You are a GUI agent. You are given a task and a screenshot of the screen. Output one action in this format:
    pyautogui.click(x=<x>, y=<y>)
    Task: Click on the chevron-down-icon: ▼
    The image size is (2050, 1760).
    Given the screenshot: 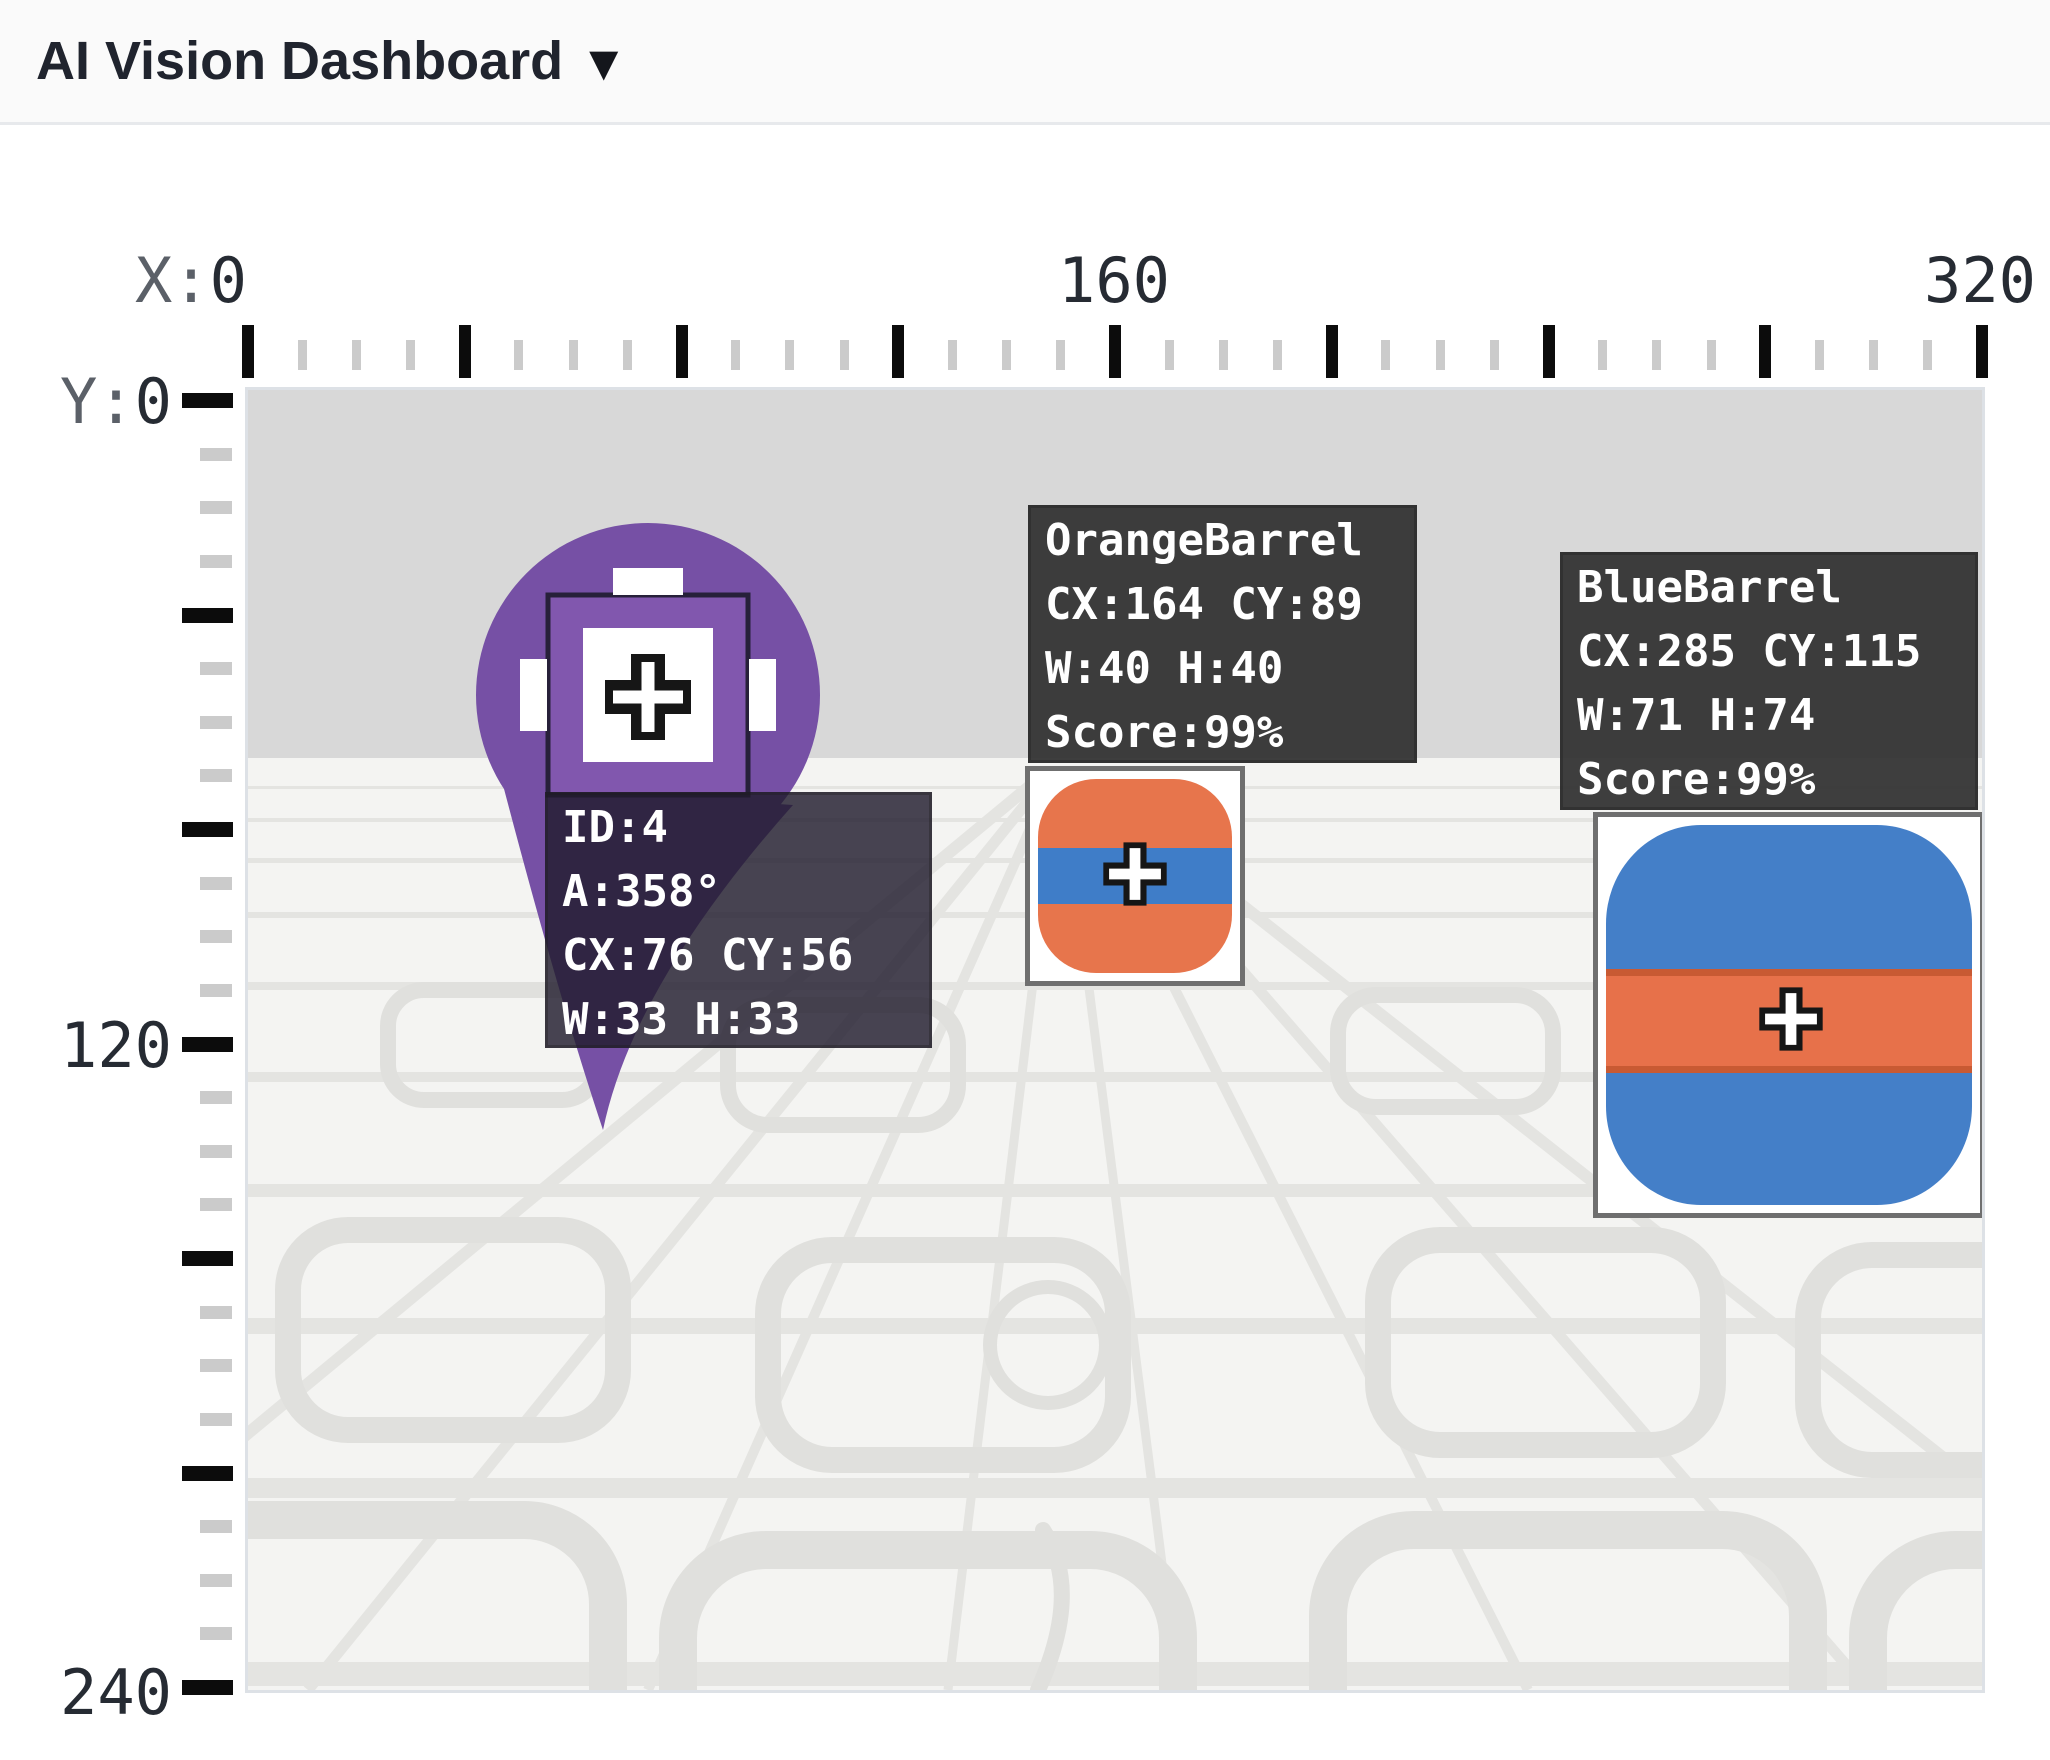 What is the action you would take?
    pyautogui.click(x=604, y=63)
    